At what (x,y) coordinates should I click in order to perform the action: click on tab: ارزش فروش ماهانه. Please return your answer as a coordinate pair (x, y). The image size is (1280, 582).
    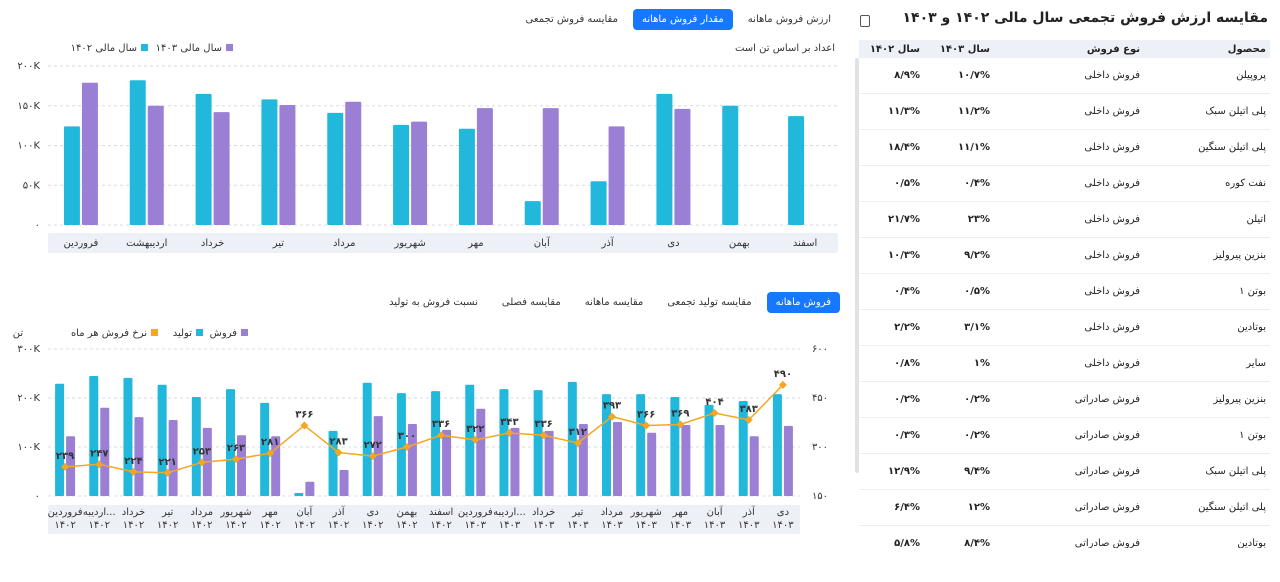
    Looking at the image, I should click on (789, 19).